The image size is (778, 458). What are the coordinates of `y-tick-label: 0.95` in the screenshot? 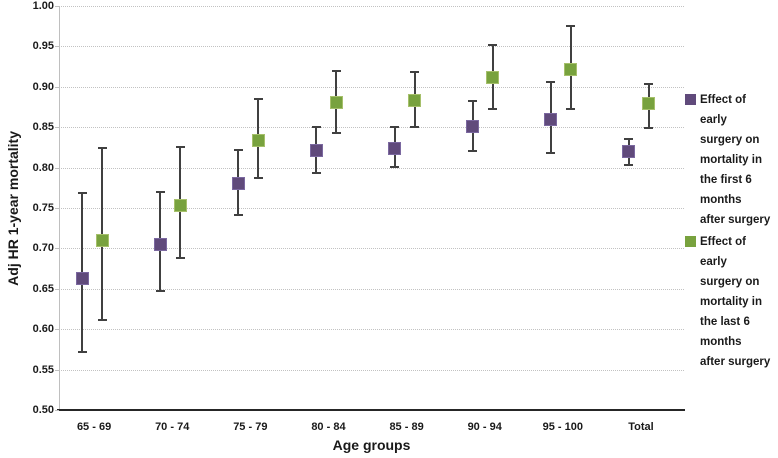 It's located at (43, 46).